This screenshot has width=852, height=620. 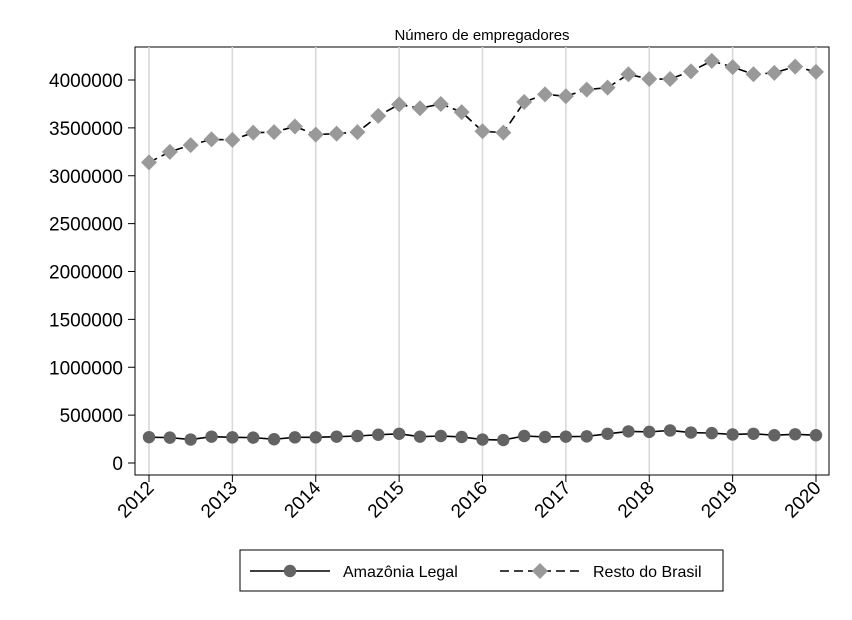 What do you see at coordinates (647, 572) in the screenshot?
I see `legend-label: Resto do Brasil` at bounding box center [647, 572].